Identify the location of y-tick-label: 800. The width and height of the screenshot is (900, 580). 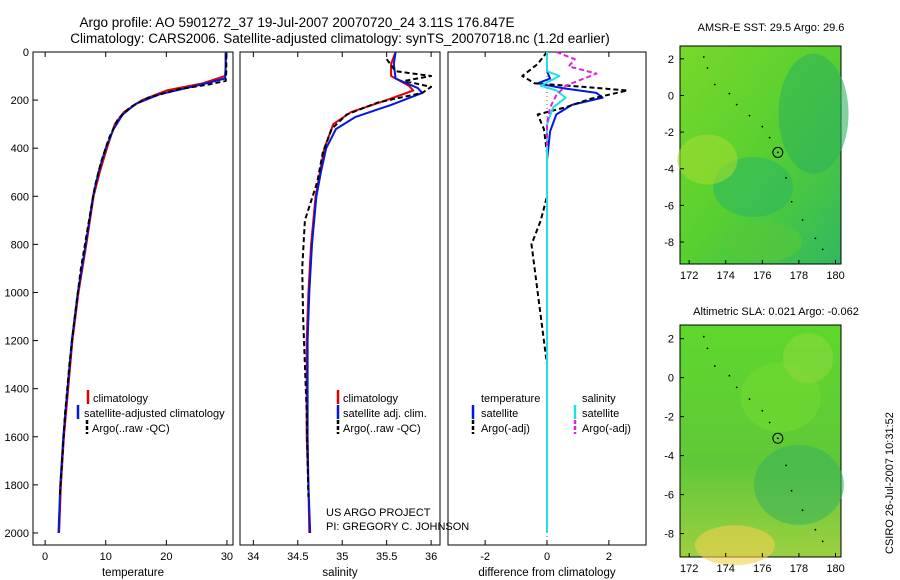
(20, 245).